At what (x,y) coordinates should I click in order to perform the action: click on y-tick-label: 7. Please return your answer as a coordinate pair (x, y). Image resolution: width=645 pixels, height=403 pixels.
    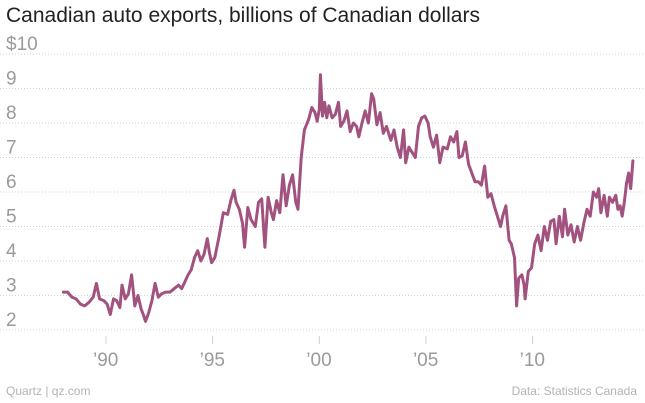
    Looking at the image, I should click on (11, 148).